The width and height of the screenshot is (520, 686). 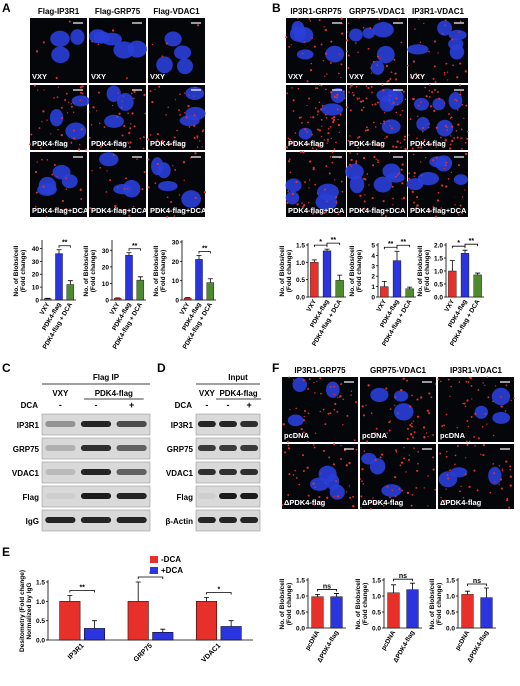 What do you see at coordinates (40, 583) in the screenshot?
I see `y-tick-label: 1.5` at bounding box center [40, 583].